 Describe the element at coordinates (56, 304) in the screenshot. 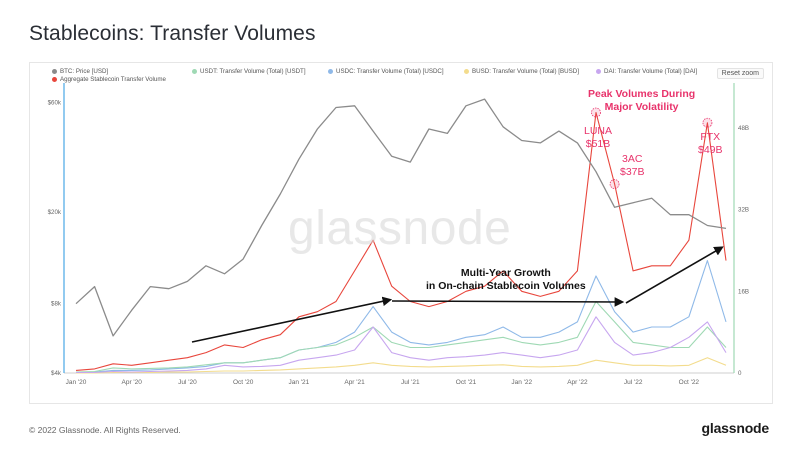

I see `y-left-tick-label: $8k` at that location.